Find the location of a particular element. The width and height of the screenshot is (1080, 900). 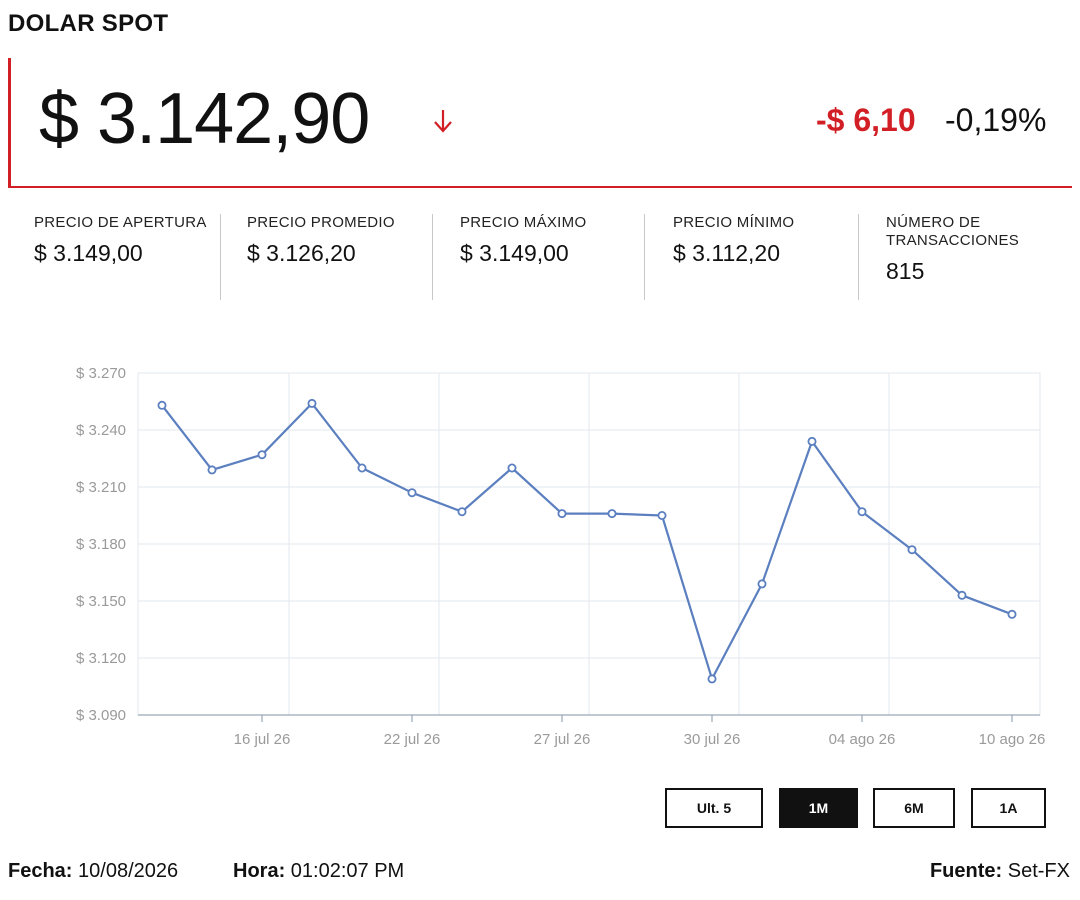

y-tick-label: $ 3.210 is located at coordinates (101, 487).